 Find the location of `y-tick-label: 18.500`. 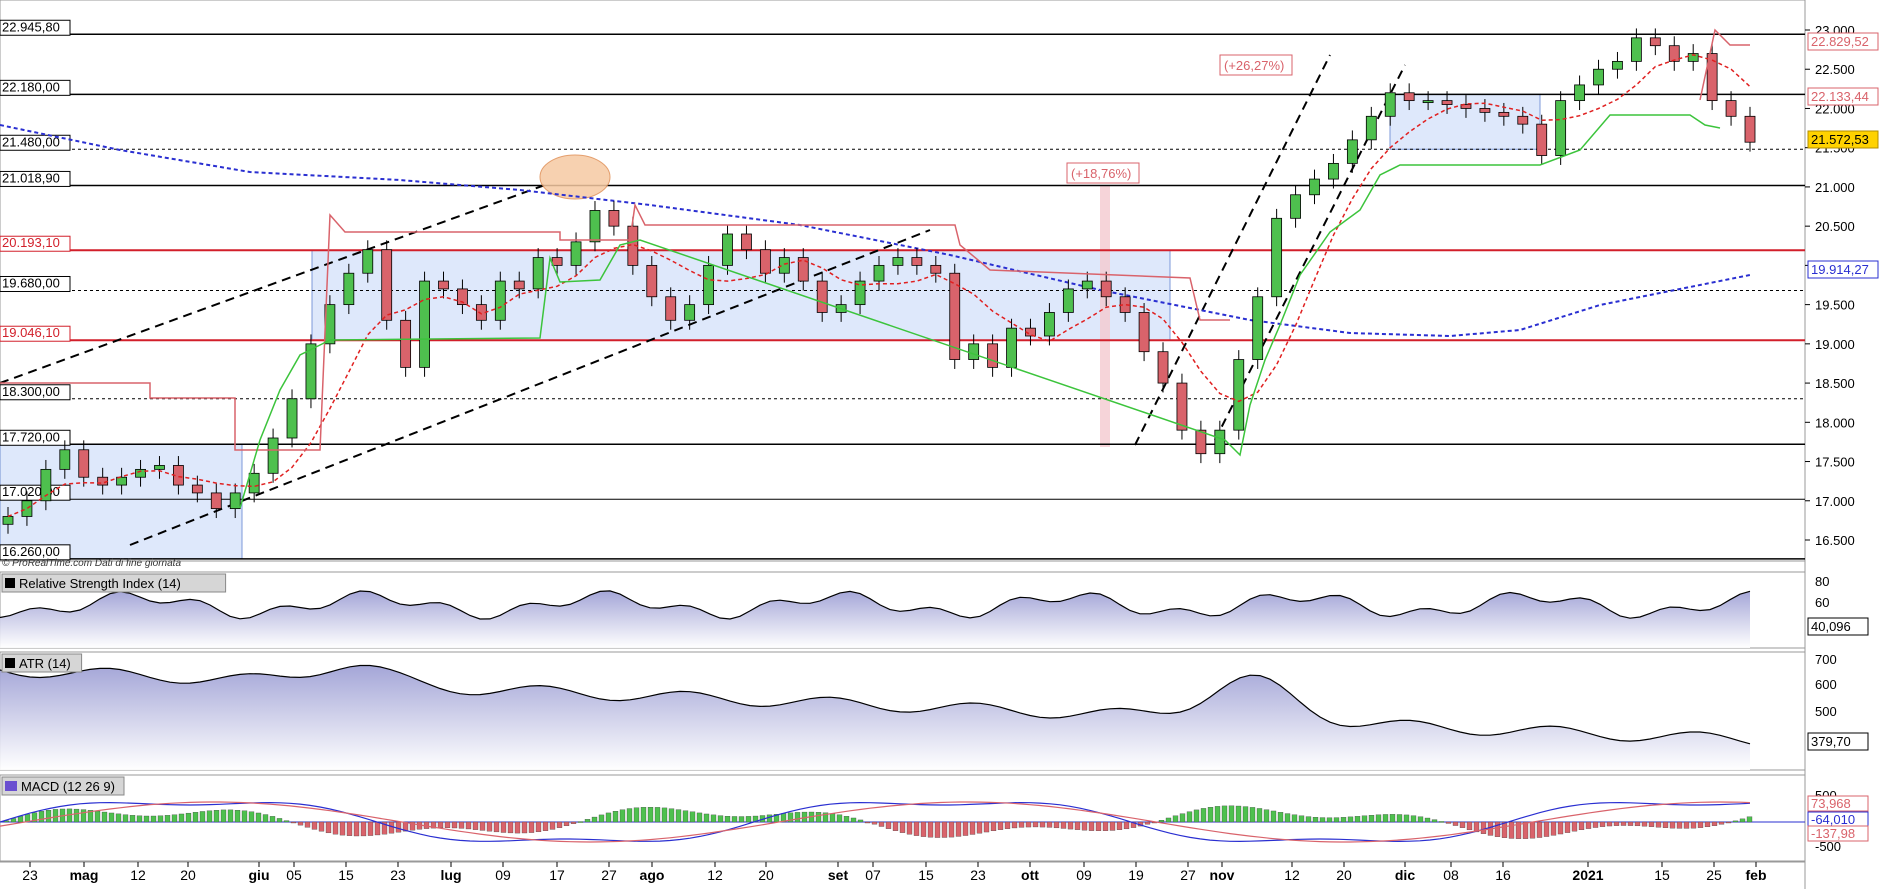

y-tick-label: 18.500 is located at coordinates (1835, 383).